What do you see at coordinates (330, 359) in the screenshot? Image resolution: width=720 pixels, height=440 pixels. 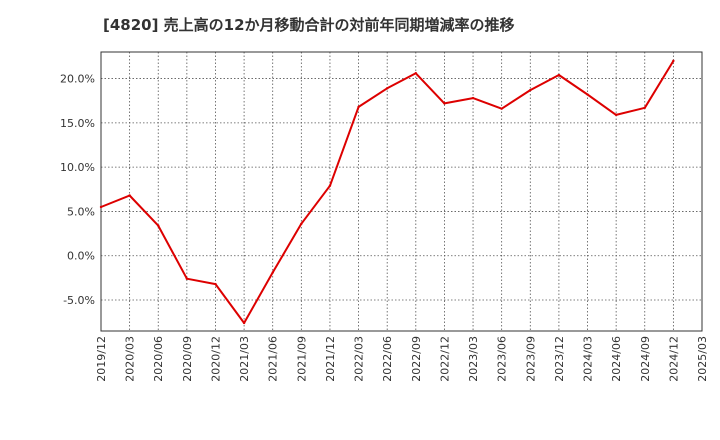 I see `x-tick-label: 2021/12` at bounding box center [330, 359].